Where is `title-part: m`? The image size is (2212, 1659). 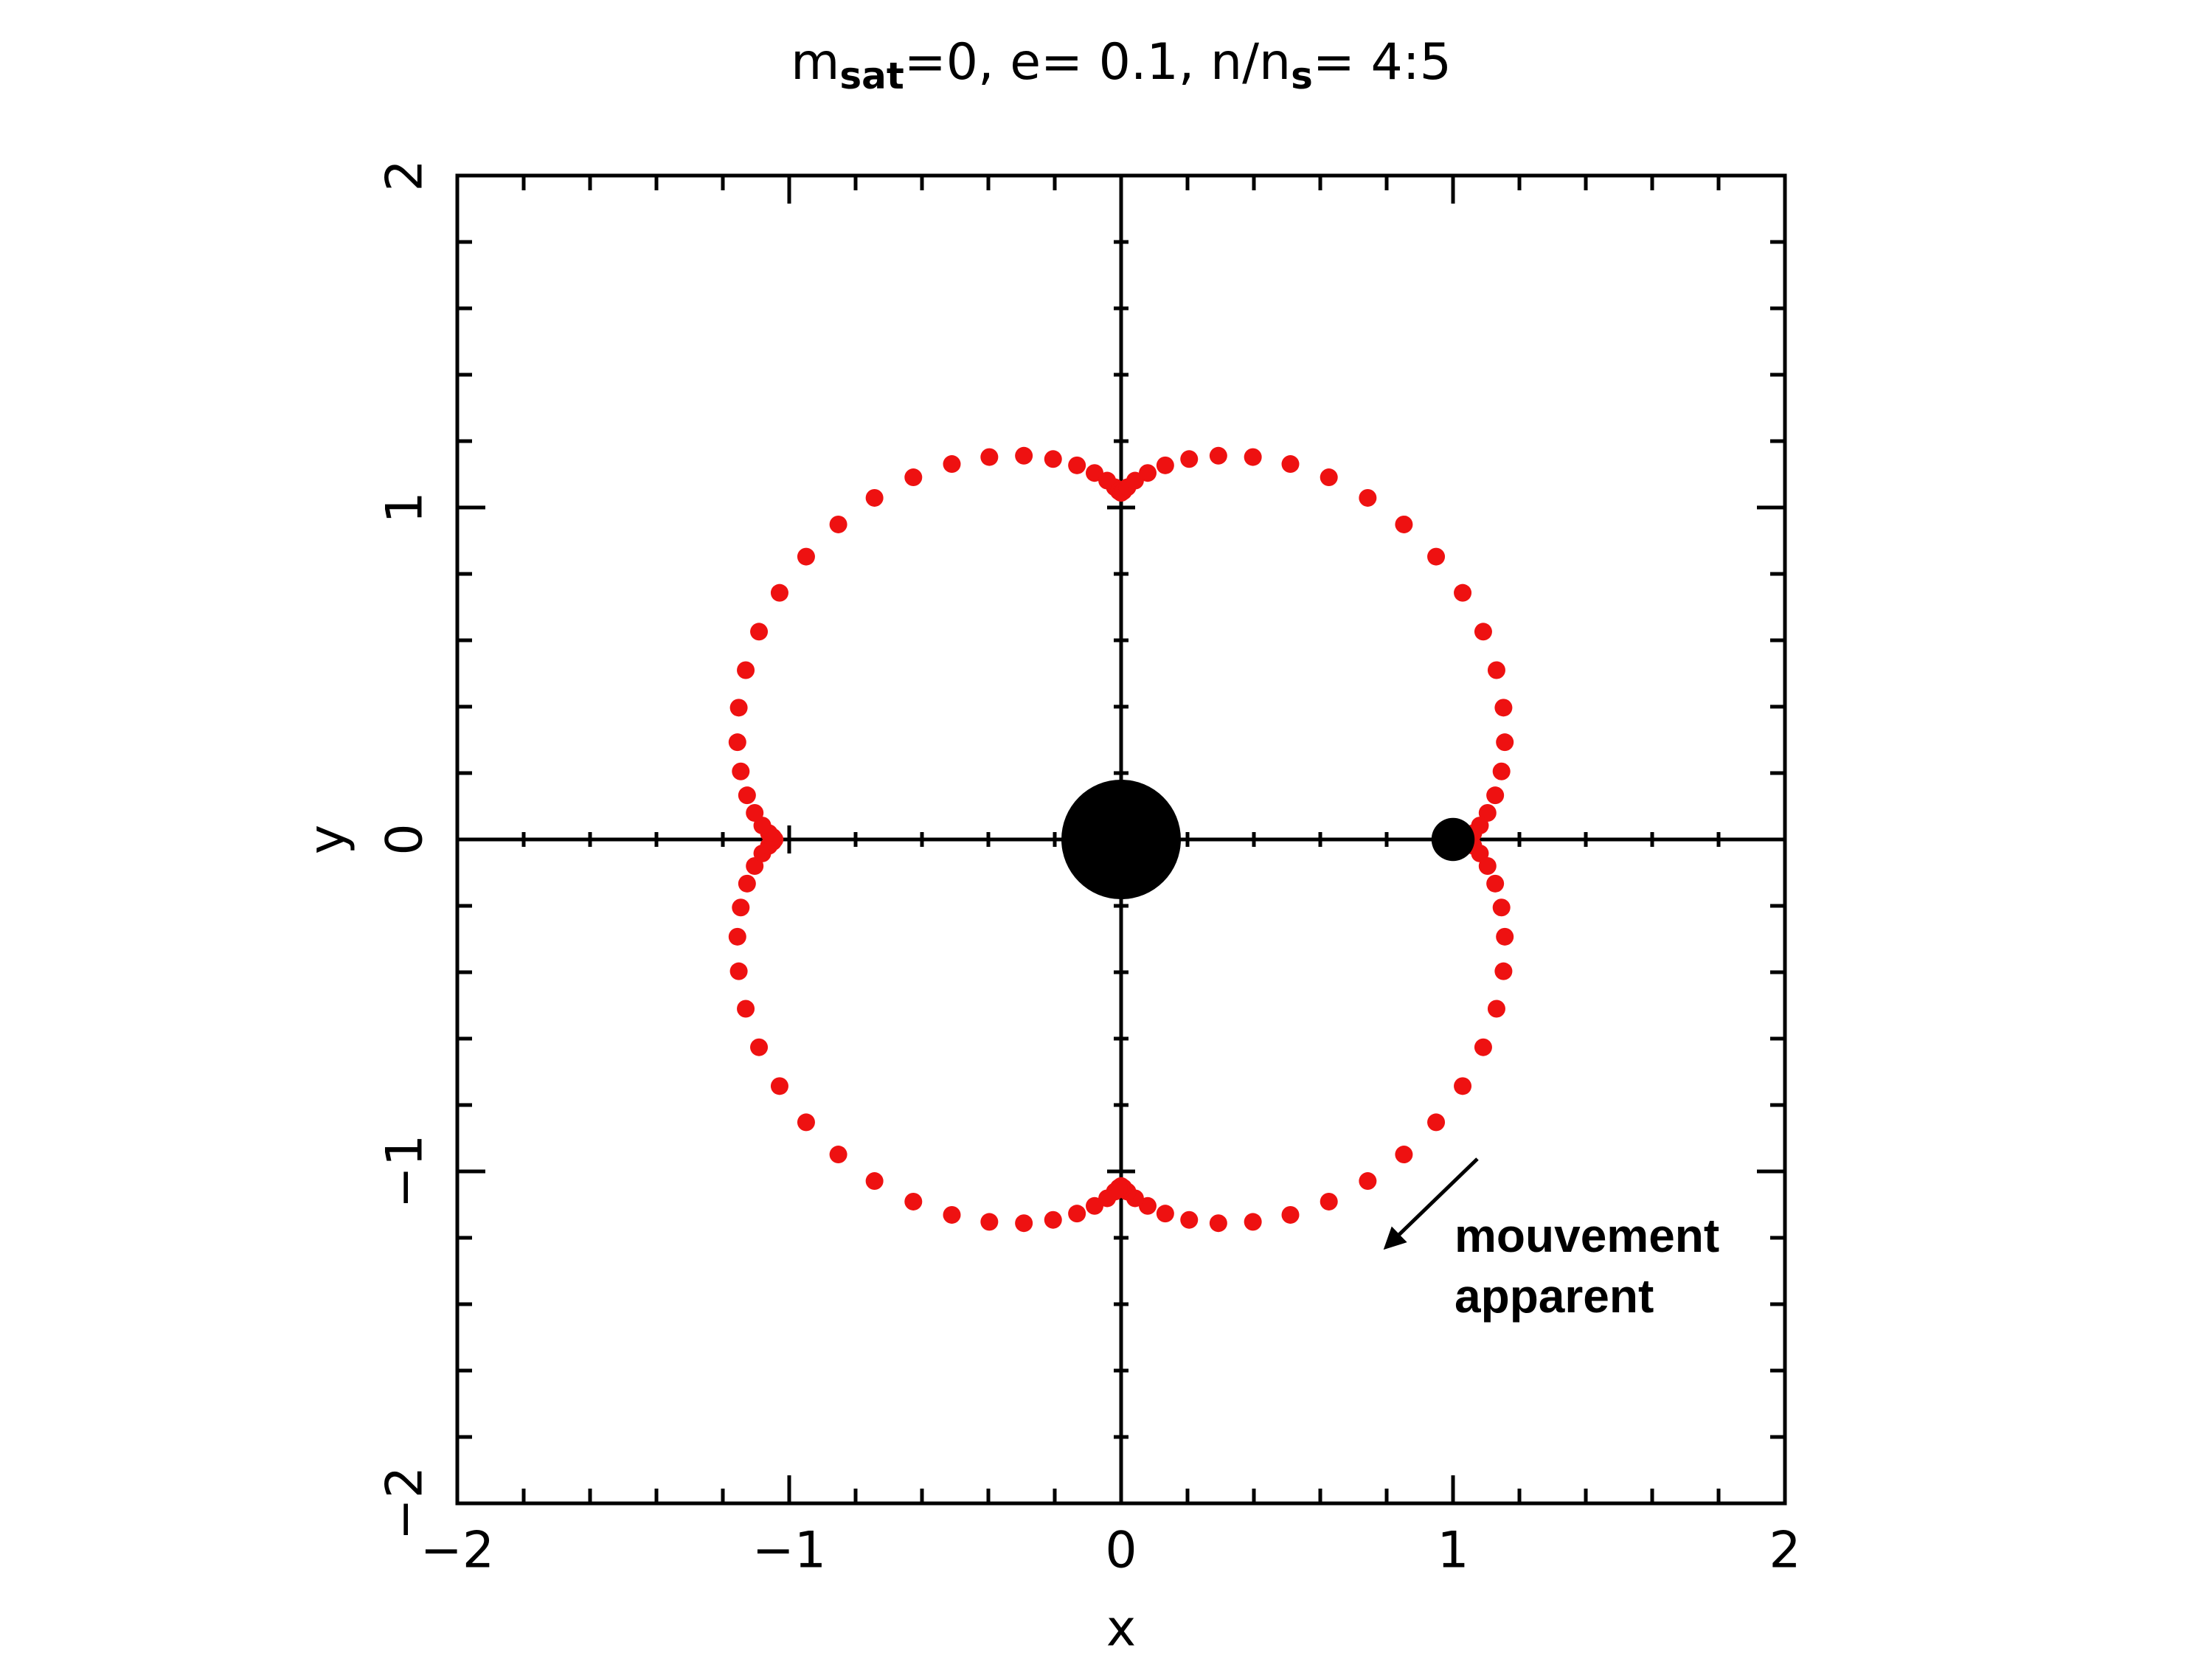
title-part: m is located at coordinates (815, 62).